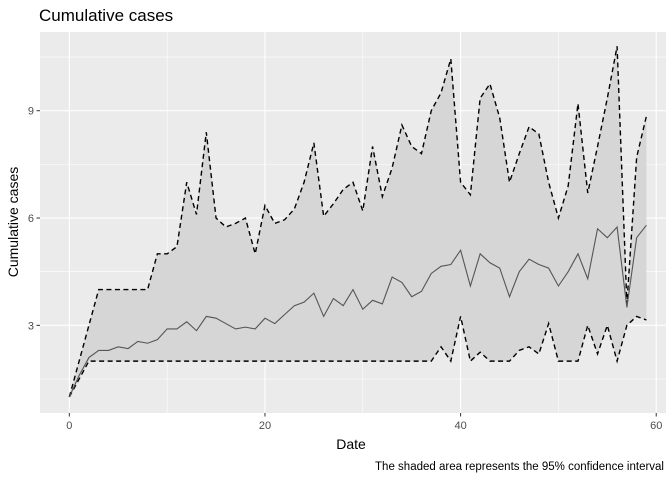 The width and height of the screenshot is (672, 480). What do you see at coordinates (13, 222) in the screenshot?
I see `y-axis-title: Cumulative cases` at bounding box center [13, 222].